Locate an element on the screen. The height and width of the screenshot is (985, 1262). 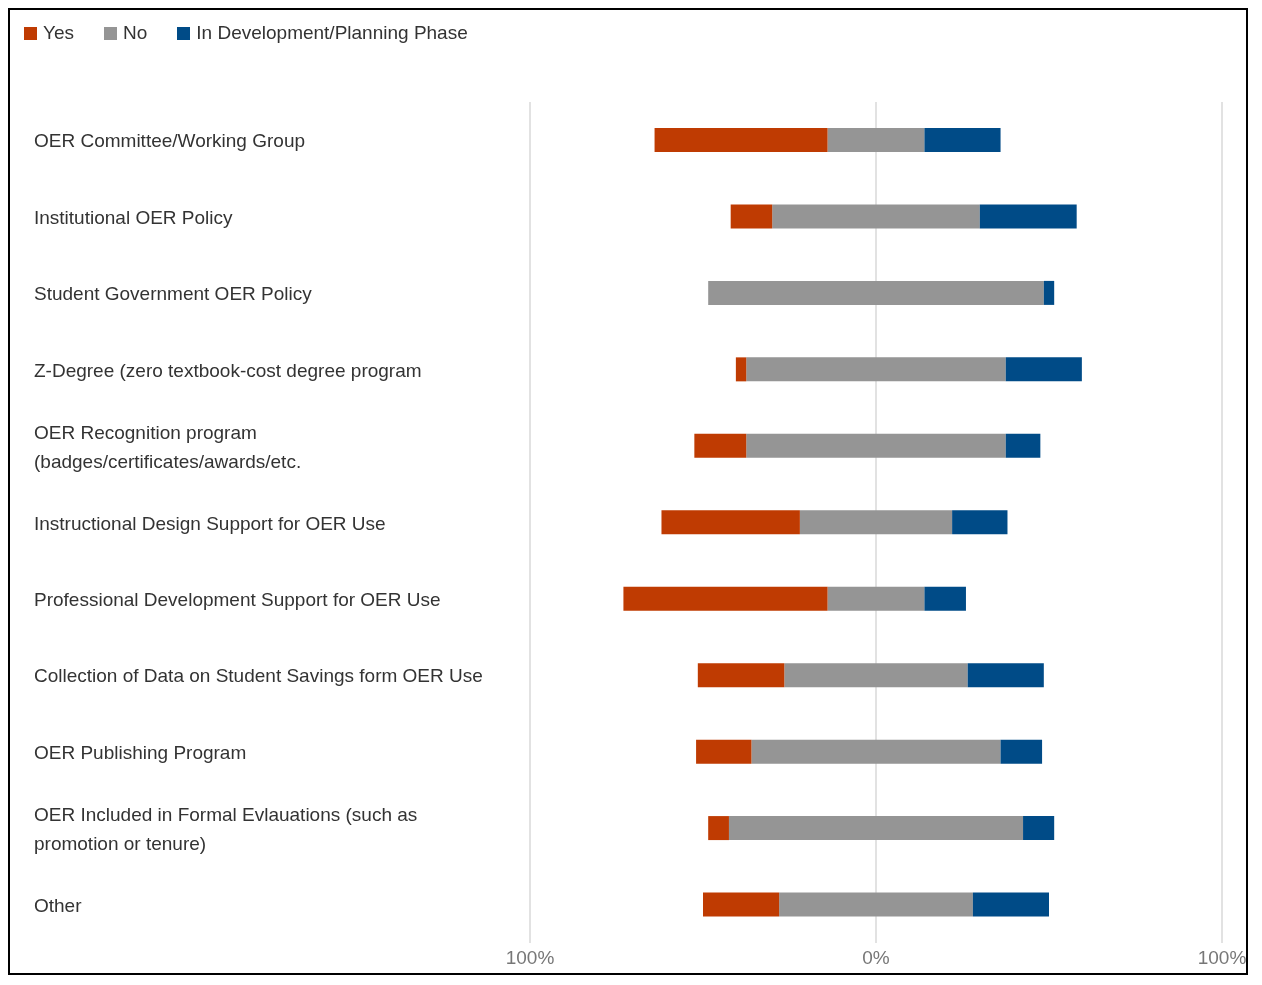
y-tick-label: OER Publishing Program is located at coordinates (140, 752).